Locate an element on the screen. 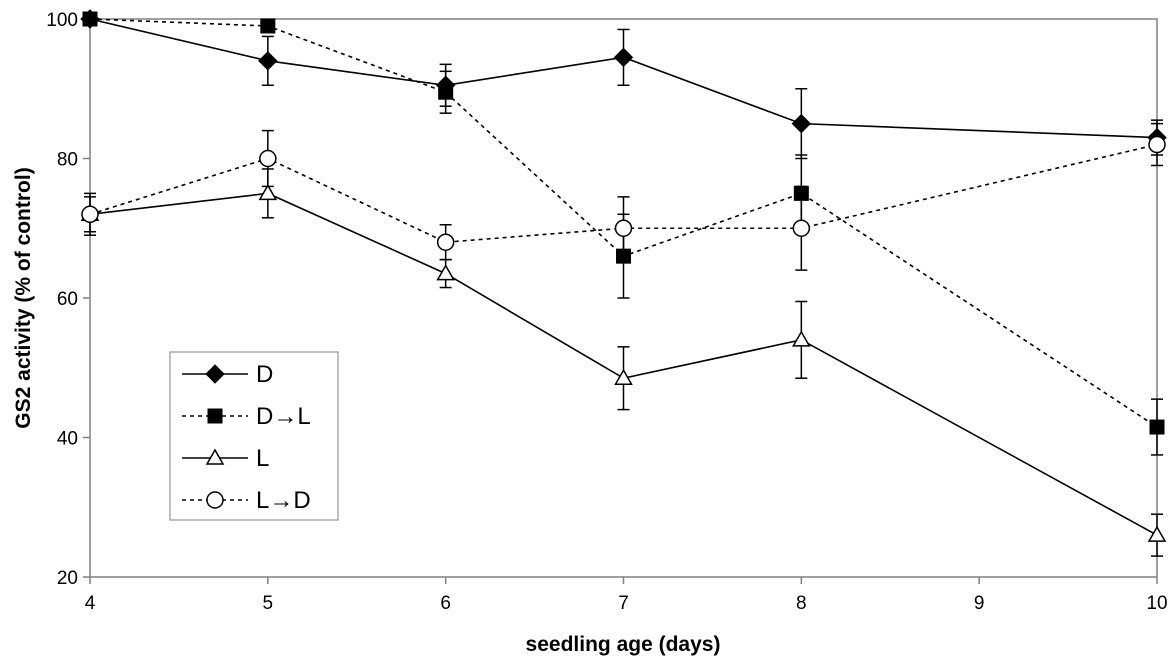  legend-item: L→D is located at coordinates (246, 500).